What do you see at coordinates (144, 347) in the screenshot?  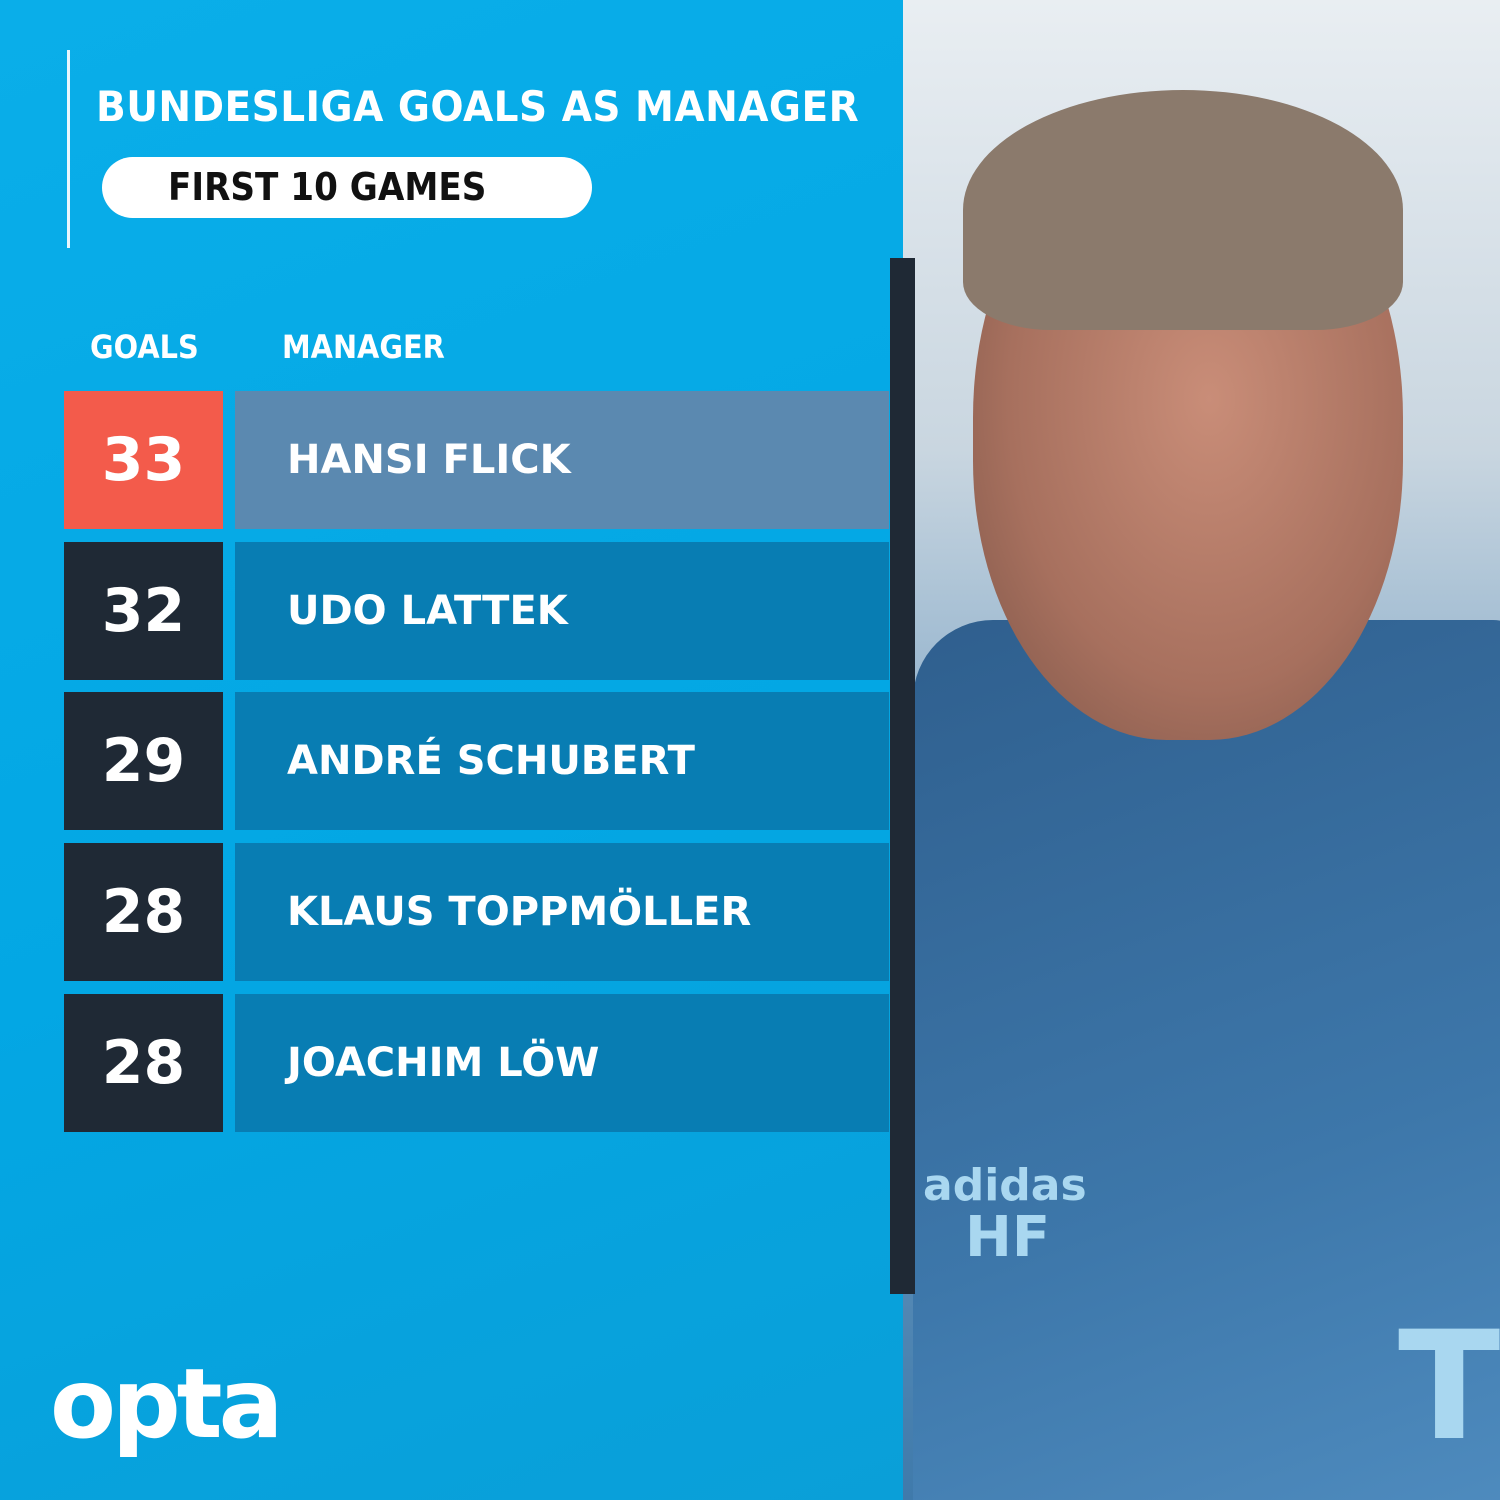 I see `goals-header: GOALS` at bounding box center [144, 347].